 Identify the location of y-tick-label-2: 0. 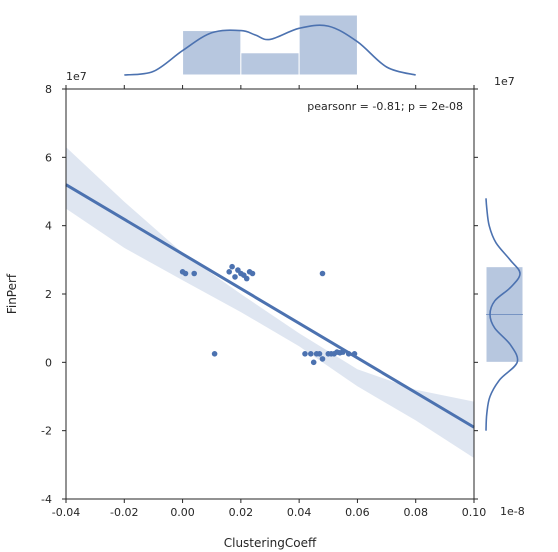
(48, 362).